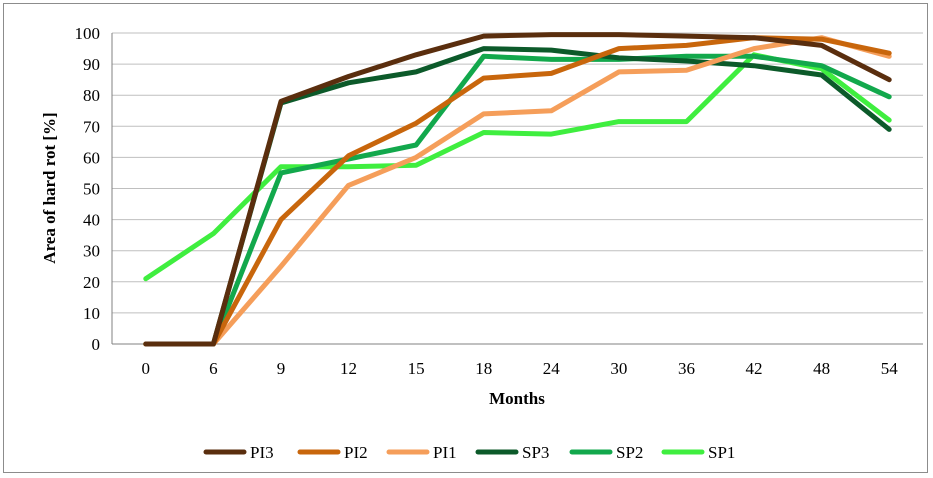 The width and height of the screenshot is (933, 478). I want to click on y-tick-70: 70, so click(91, 126).